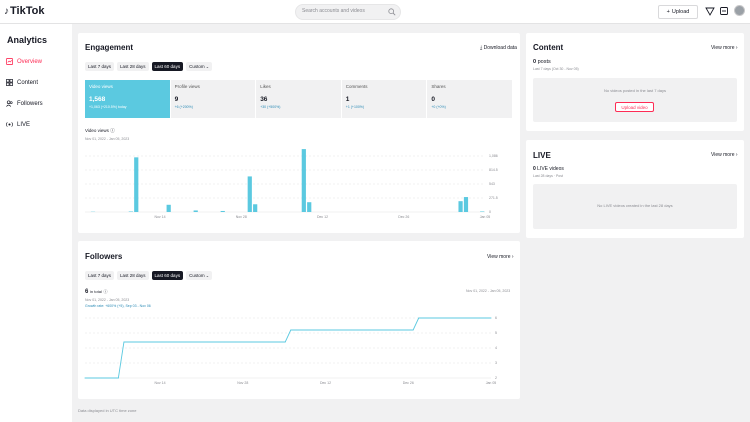 The width and height of the screenshot is (750, 422). What do you see at coordinates (438, 107) in the screenshot?
I see `metric-change: +0 (+0%)` at bounding box center [438, 107].